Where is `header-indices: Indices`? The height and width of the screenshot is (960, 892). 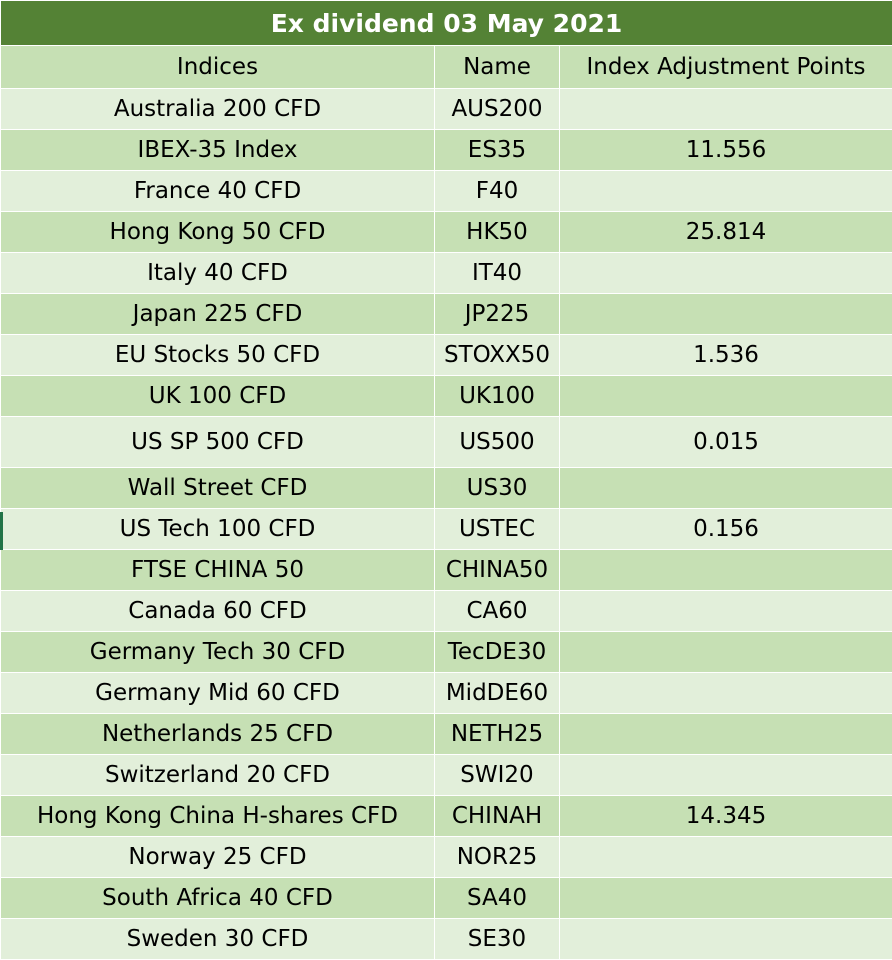
header-indices: Indices is located at coordinates (217, 67).